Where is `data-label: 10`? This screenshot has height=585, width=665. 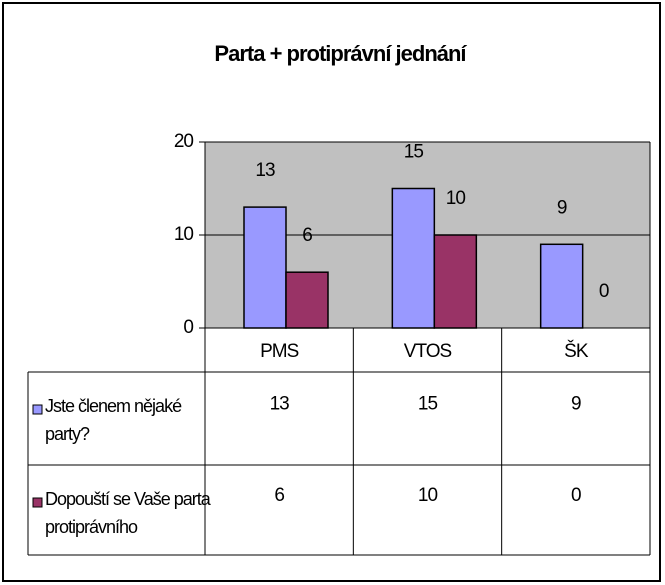 data-label: 10 is located at coordinates (456, 198).